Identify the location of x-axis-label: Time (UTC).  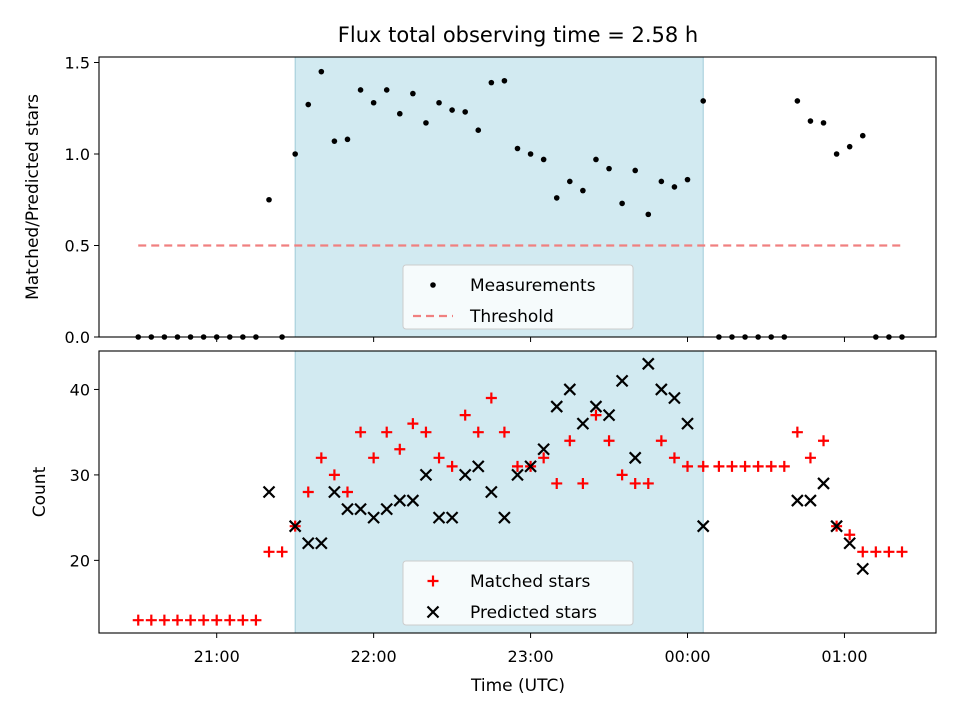
(517, 686).